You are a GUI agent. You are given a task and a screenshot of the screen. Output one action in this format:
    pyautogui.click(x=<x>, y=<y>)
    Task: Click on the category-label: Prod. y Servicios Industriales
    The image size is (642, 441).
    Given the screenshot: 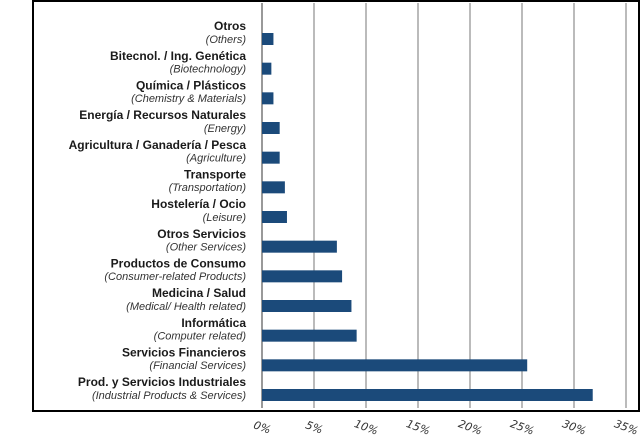 What is the action you would take?
    pyautogui.click(x=162, y=382)
    